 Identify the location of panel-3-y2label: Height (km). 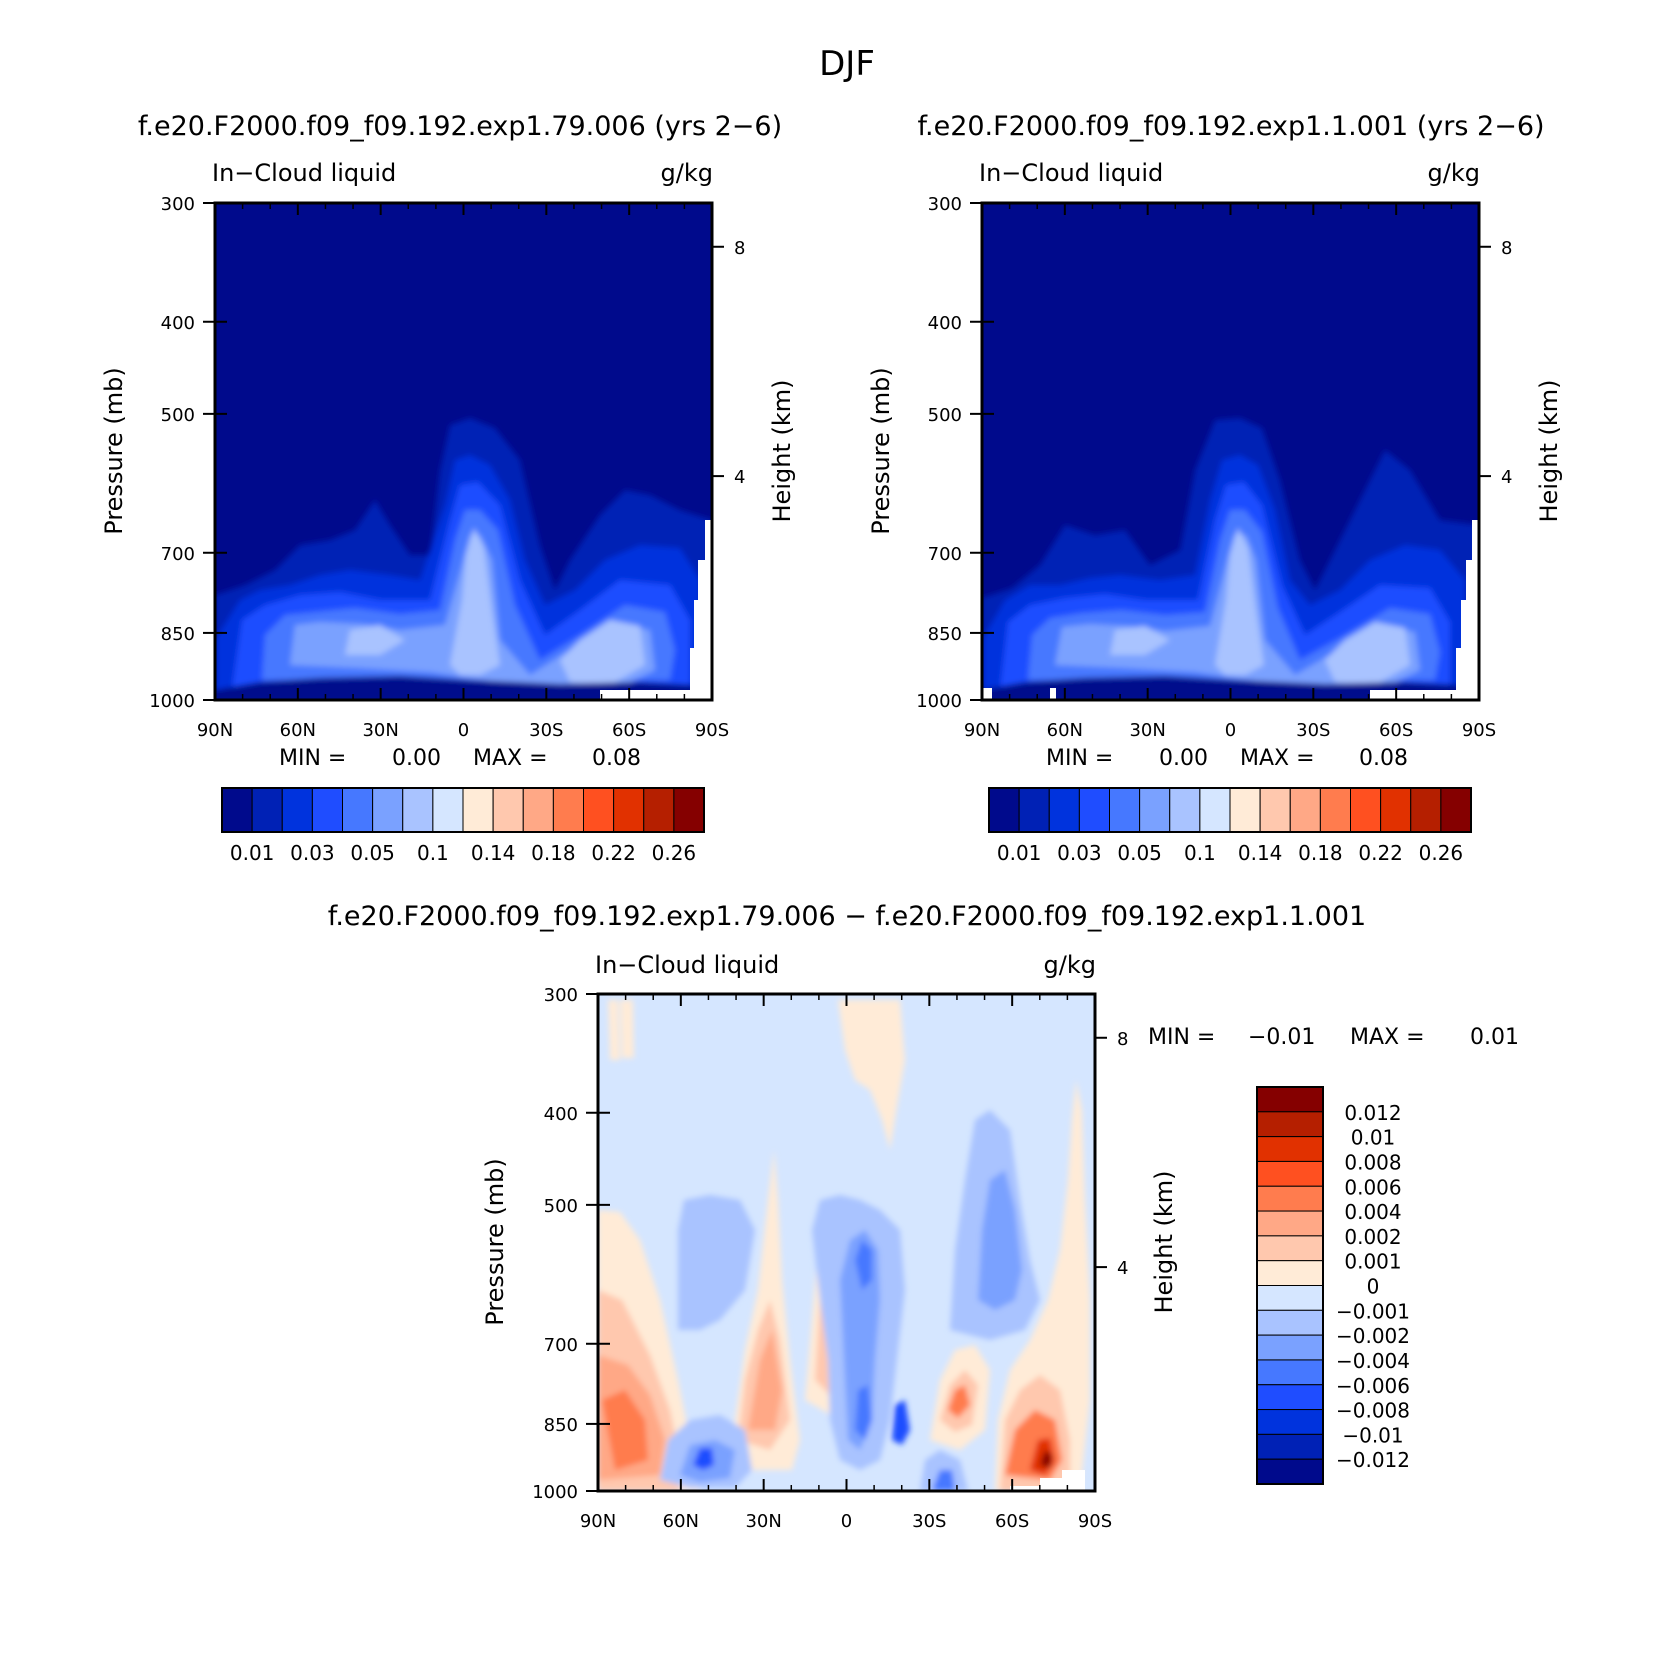
(1164, 1242).